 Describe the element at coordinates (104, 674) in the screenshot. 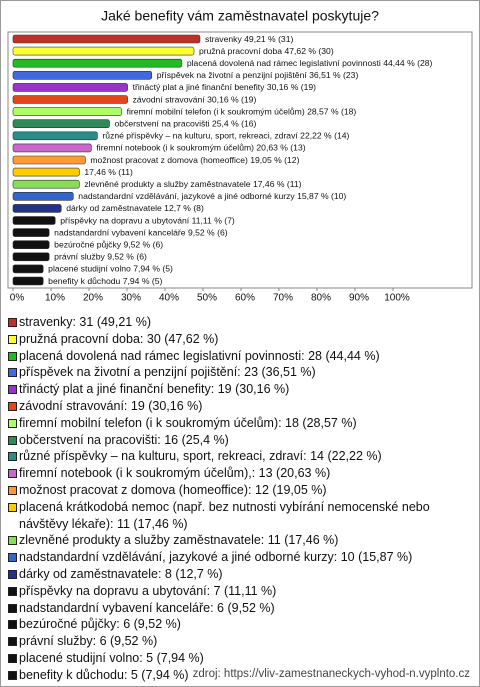

I see `legend-label: benefity k důchodu: 5 (7,94 %)` at that location.